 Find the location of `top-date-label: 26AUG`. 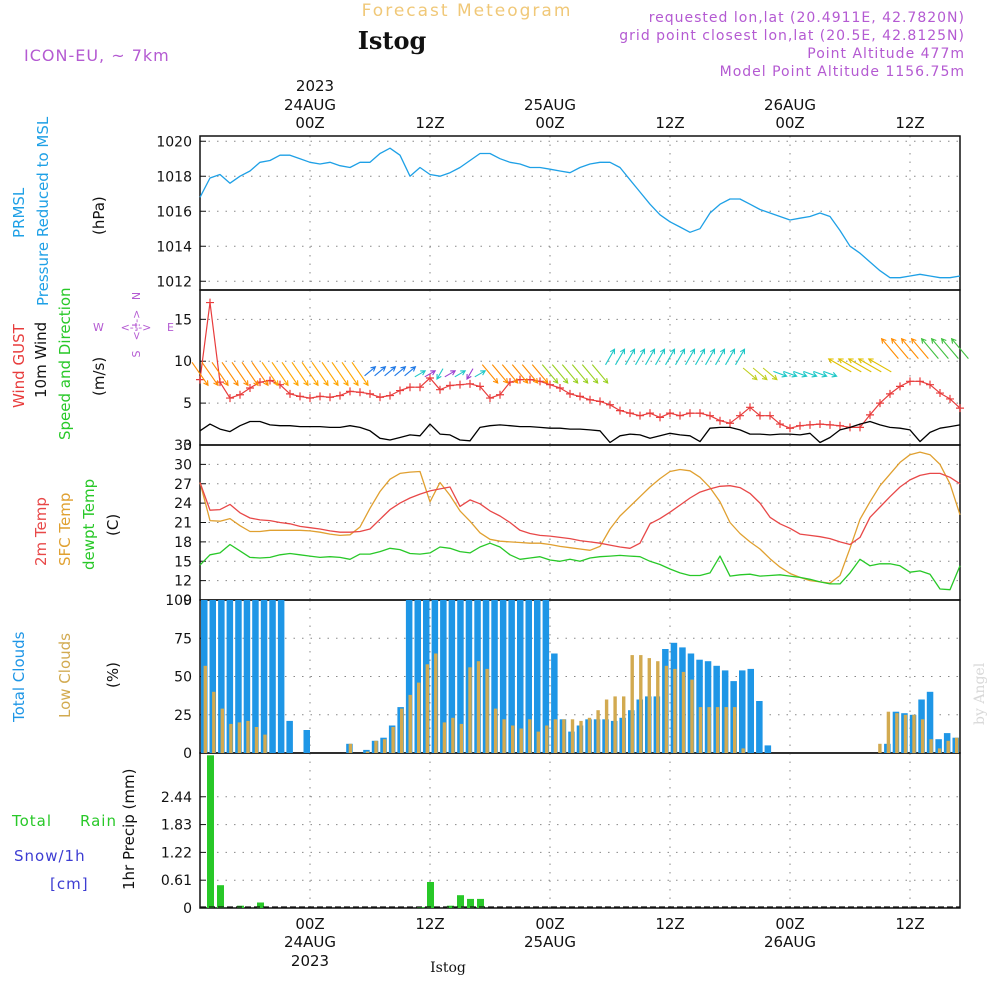

top-date-label: 26AUG is located at coordinates (790, 105).